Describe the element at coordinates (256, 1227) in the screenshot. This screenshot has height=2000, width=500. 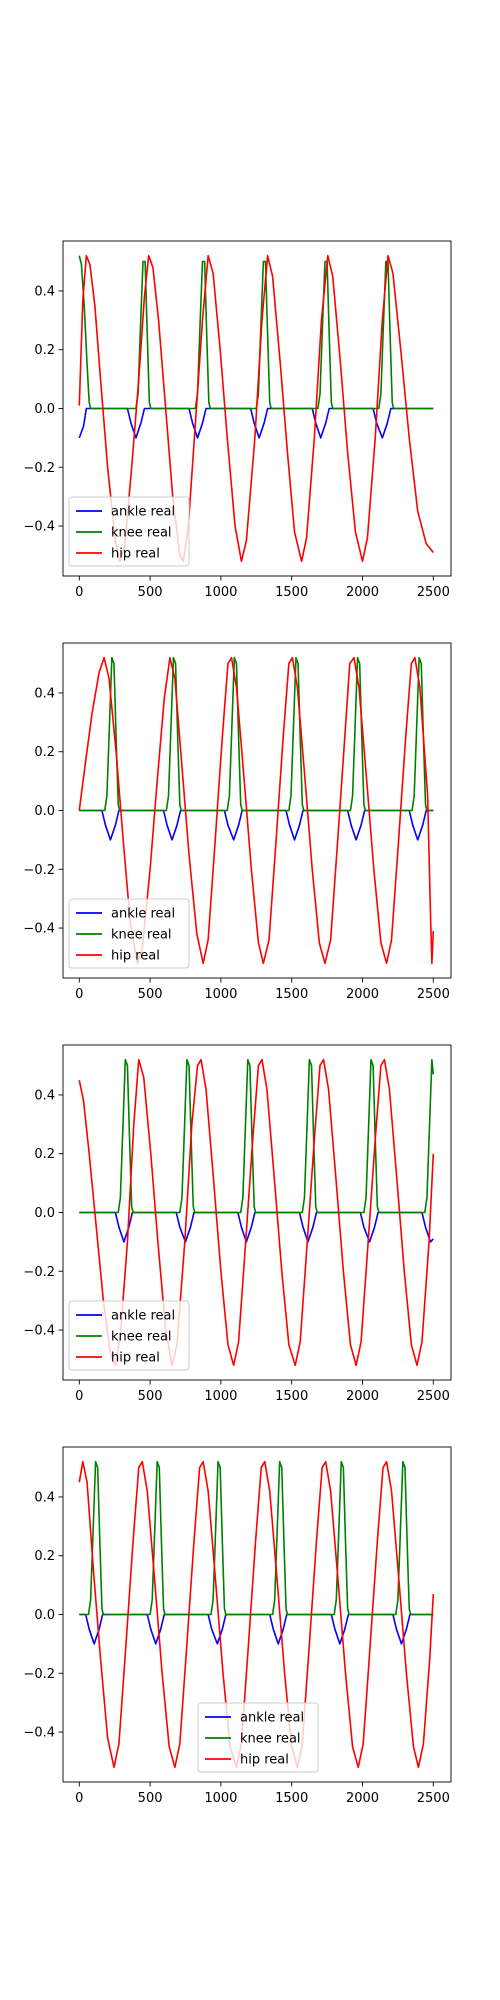
I see `series-line-ankle` at that location.